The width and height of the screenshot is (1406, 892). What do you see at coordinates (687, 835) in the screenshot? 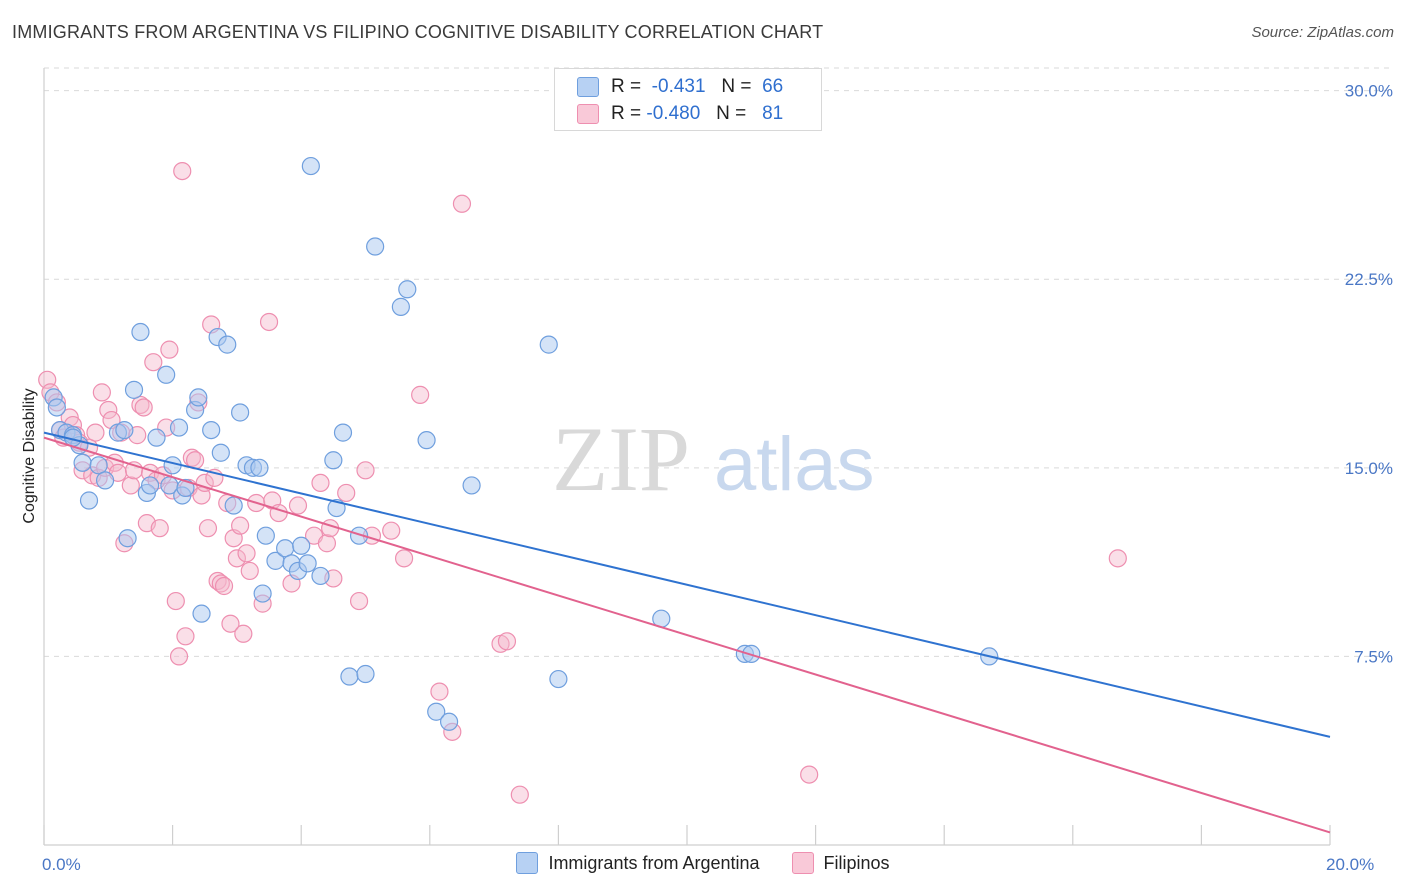
I see `x-ticks` at bounding box center [687, 835].